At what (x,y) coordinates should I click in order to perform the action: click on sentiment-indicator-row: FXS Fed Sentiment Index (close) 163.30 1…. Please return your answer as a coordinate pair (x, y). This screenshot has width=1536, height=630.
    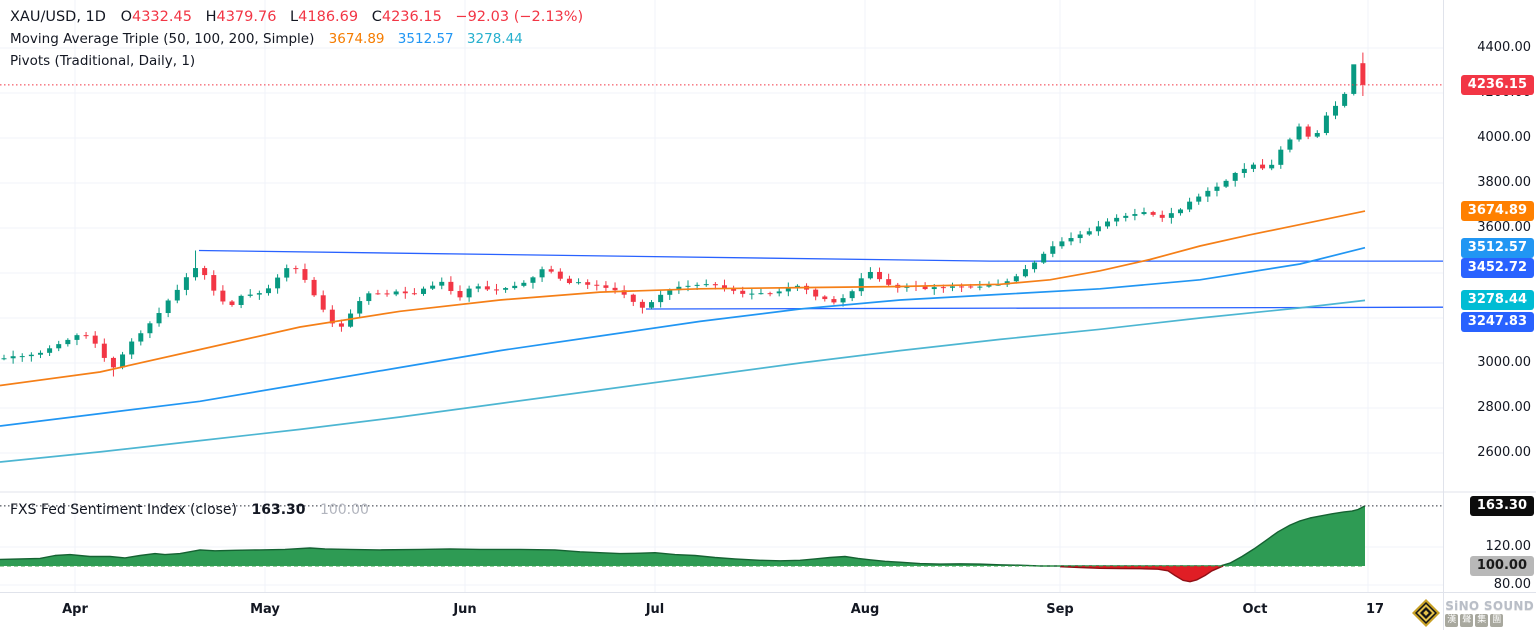
    Looking at the image, I should click on (189, 510).